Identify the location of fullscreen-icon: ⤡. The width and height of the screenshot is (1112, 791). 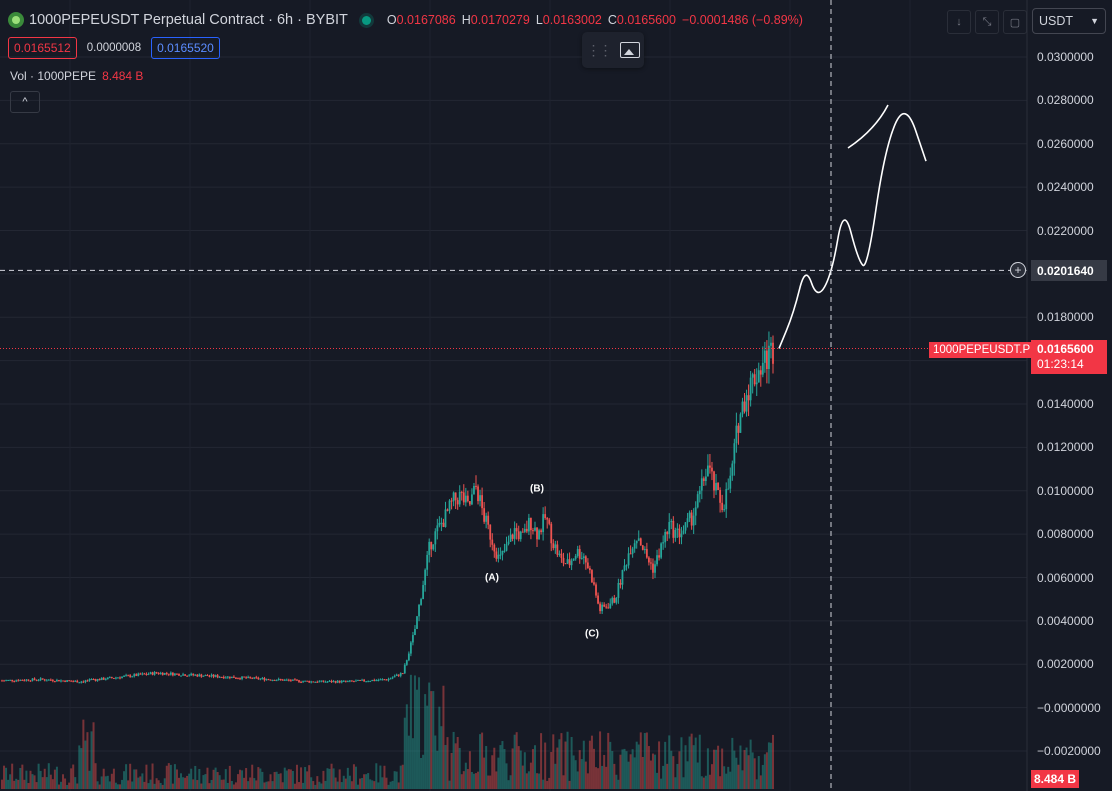
(987, 22).